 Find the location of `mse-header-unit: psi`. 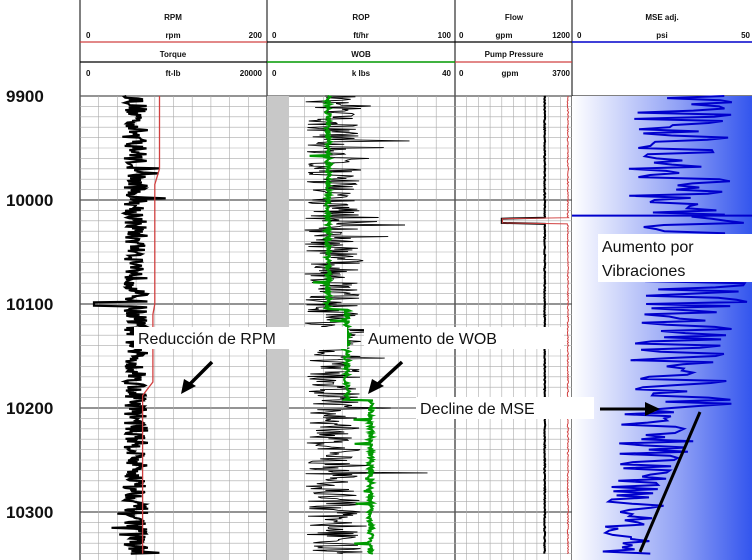

mse-header-unit: psi is located at coordinates (662, 35).